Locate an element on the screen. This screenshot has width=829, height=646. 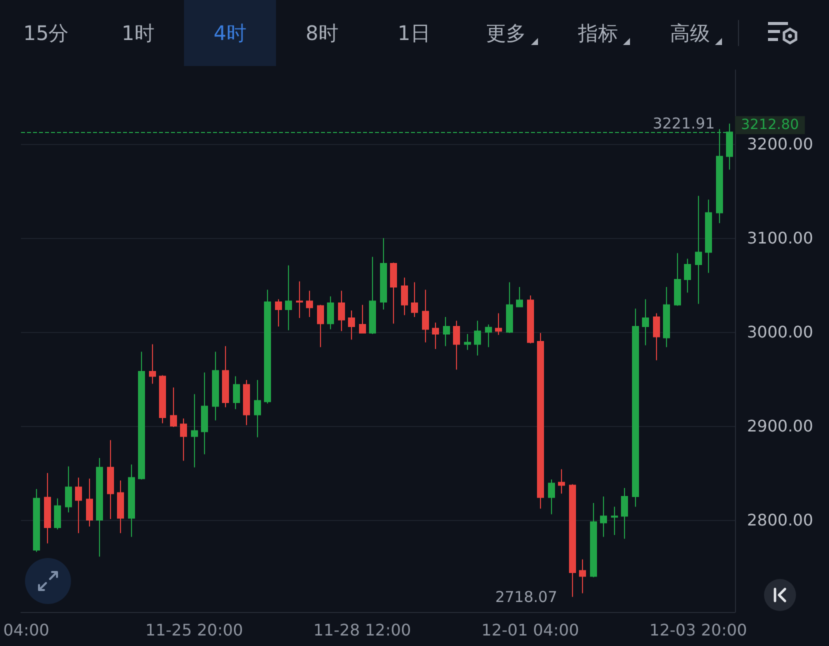
x-tick-label: 12-03 20:00 is located at coordinates (698, 630).